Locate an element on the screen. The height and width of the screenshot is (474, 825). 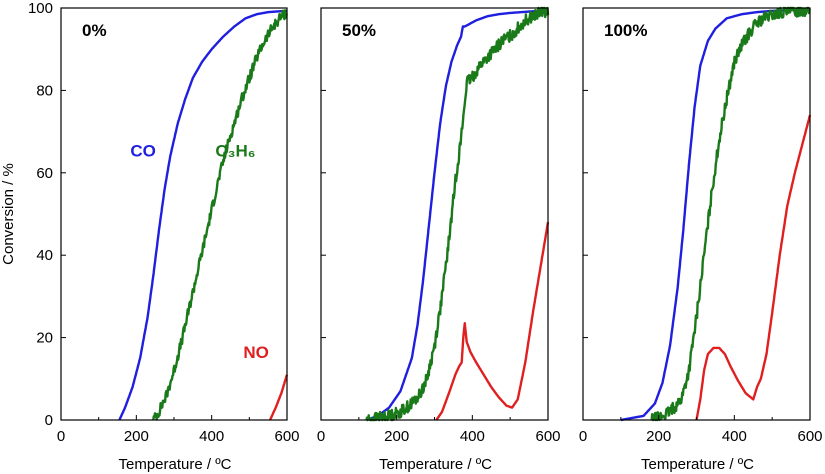
panel-title: 100% is located at coordinates (625, 30).